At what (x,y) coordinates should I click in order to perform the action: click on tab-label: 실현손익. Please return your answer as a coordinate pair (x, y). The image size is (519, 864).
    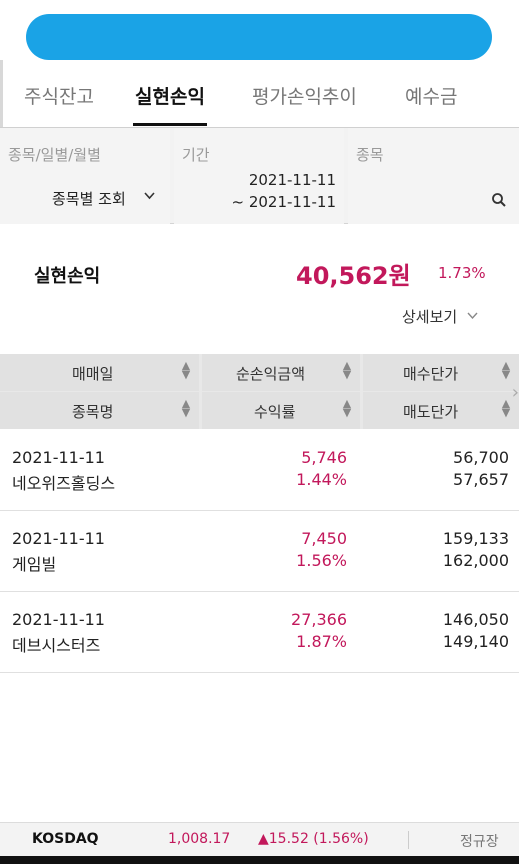
    Looking at the image, I should click on (170, 97).